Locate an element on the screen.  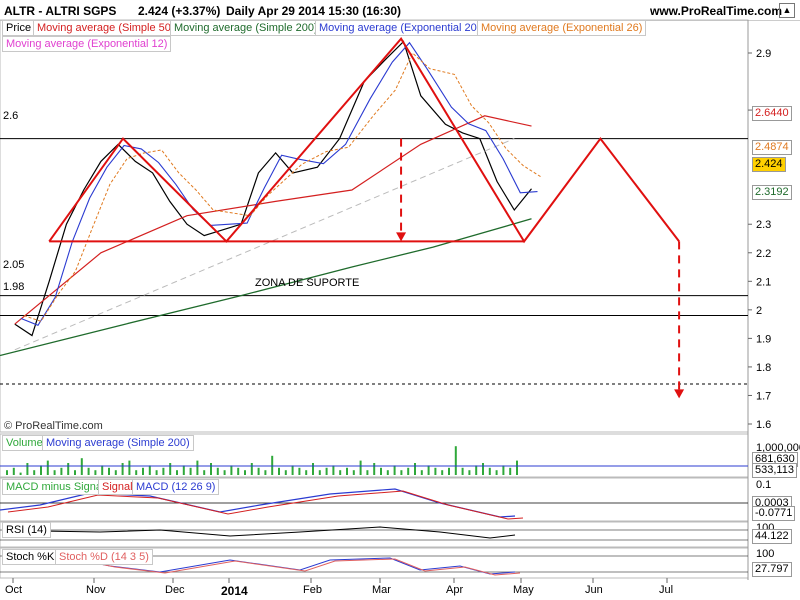
legend-entry: Moving average (Simple 200) is located at coordinates (246, 28).